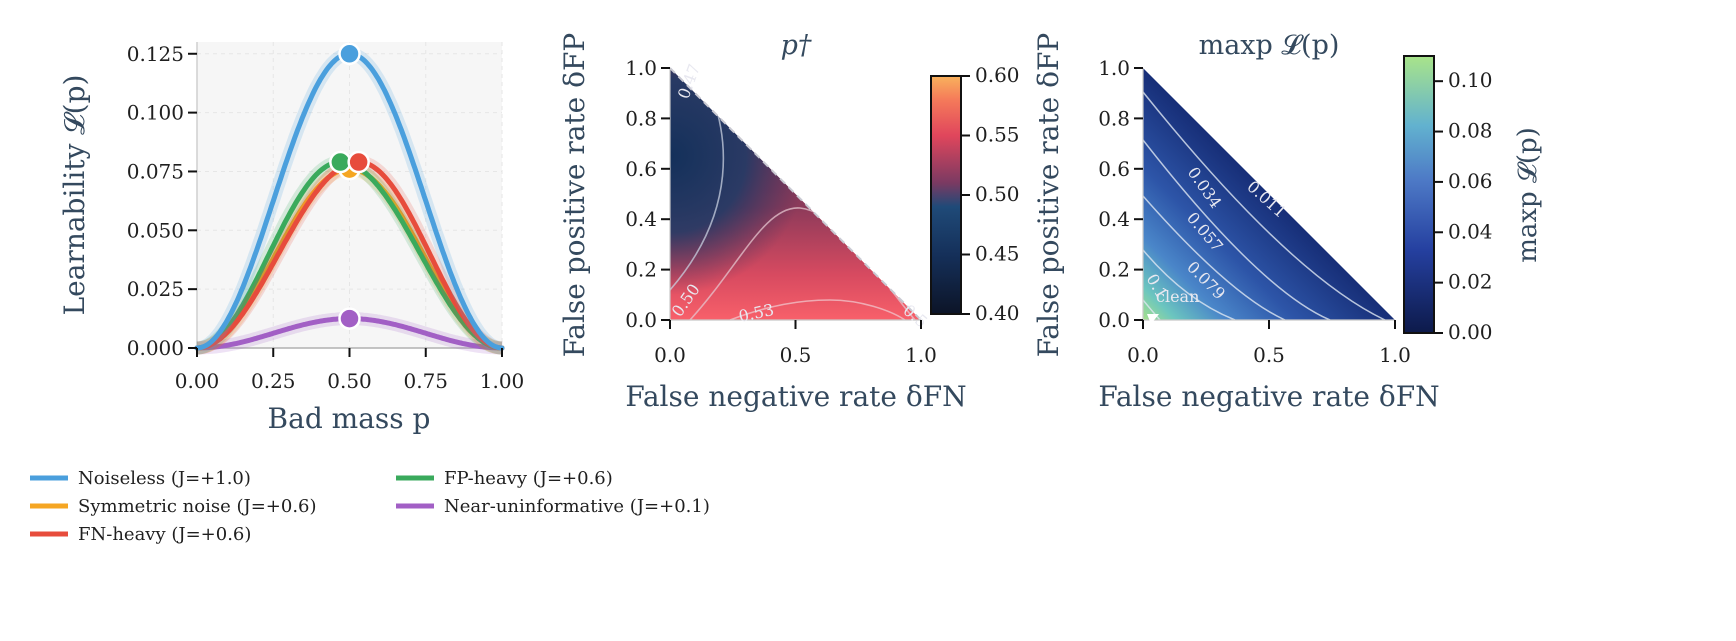 The image size is (1736, 641). I want to click on title-text: p†, so click(796, 45).